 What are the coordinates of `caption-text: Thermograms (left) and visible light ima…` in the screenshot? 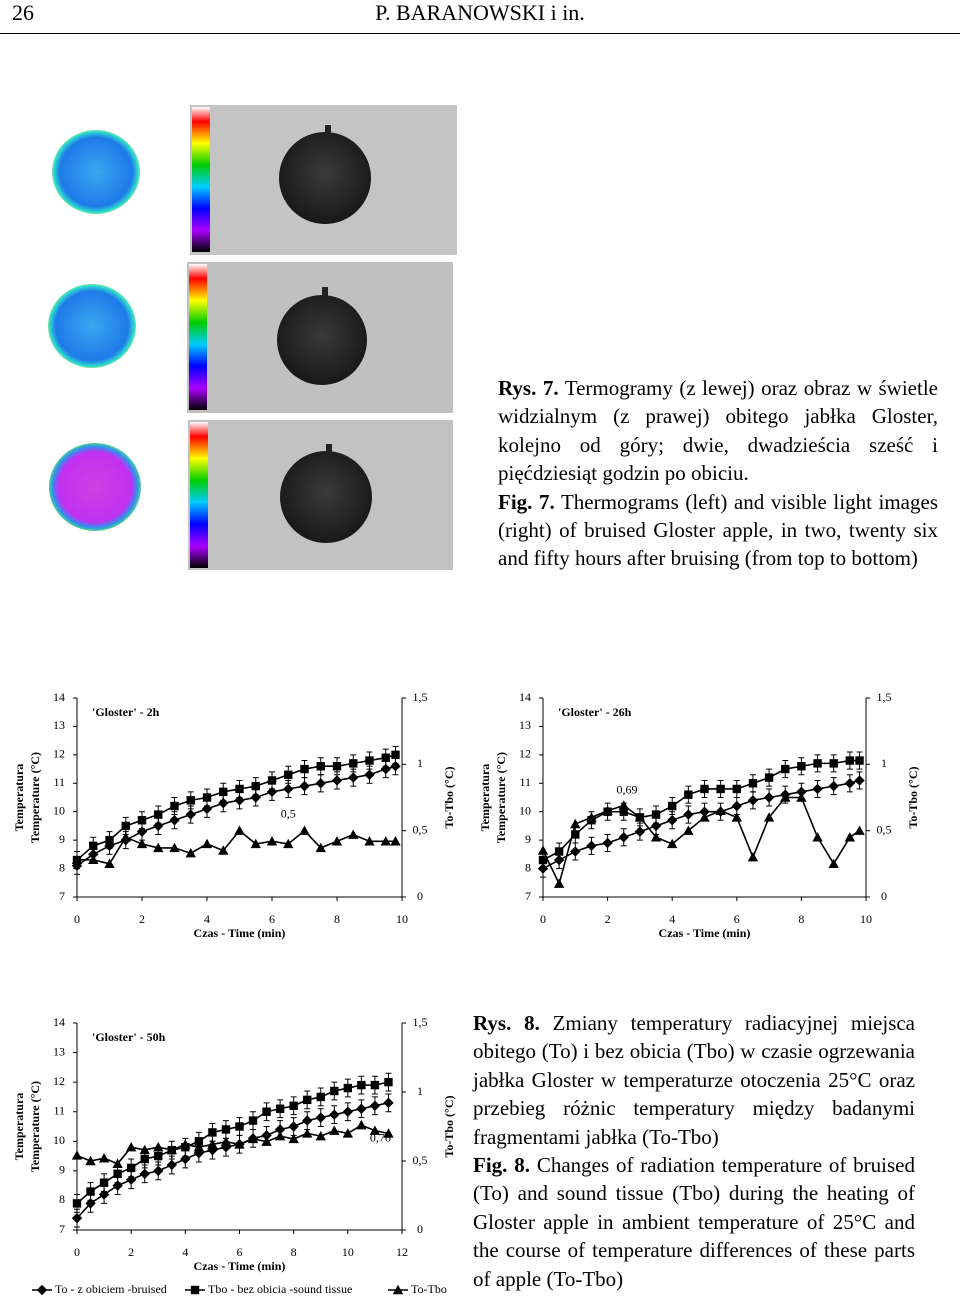 It's located at (718, 530).